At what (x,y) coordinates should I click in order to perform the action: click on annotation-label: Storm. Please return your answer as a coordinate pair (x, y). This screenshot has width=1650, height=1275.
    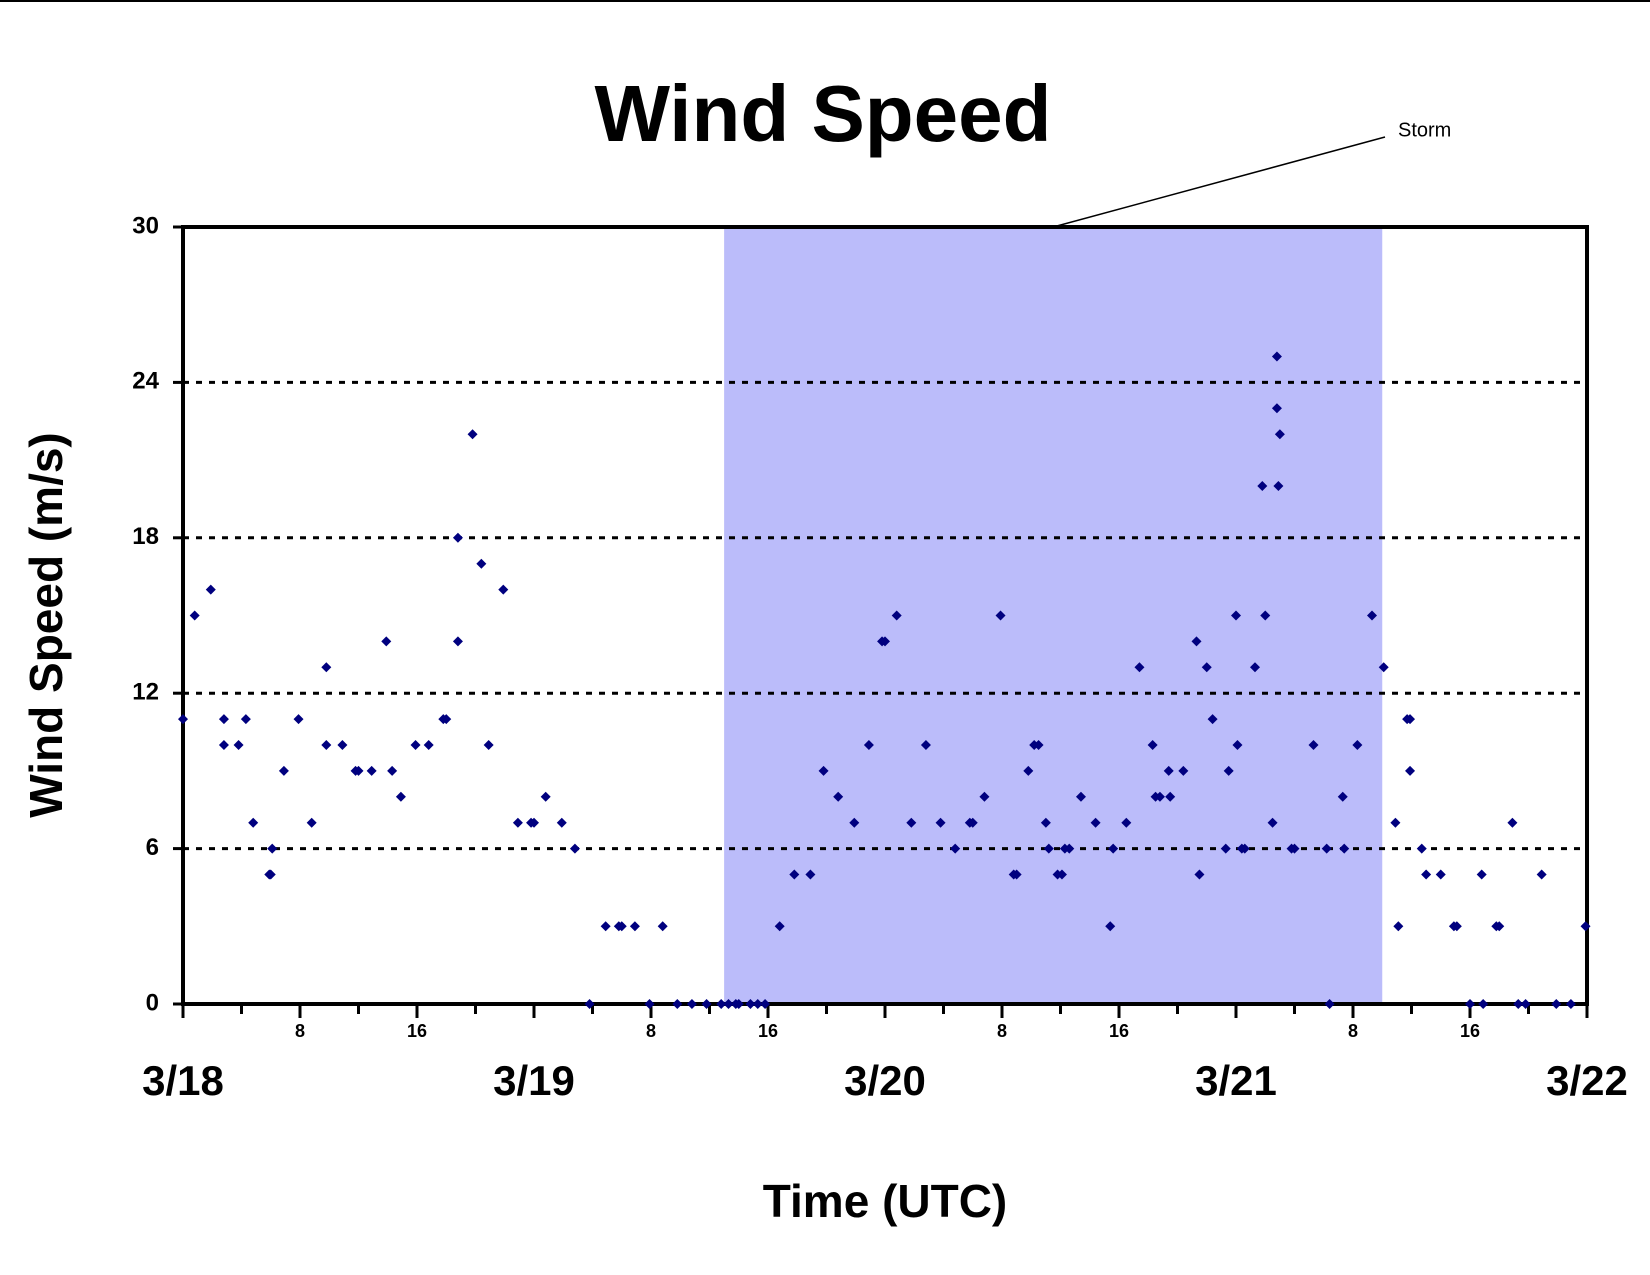
    Looking at the image, I should click on (1424, 130).